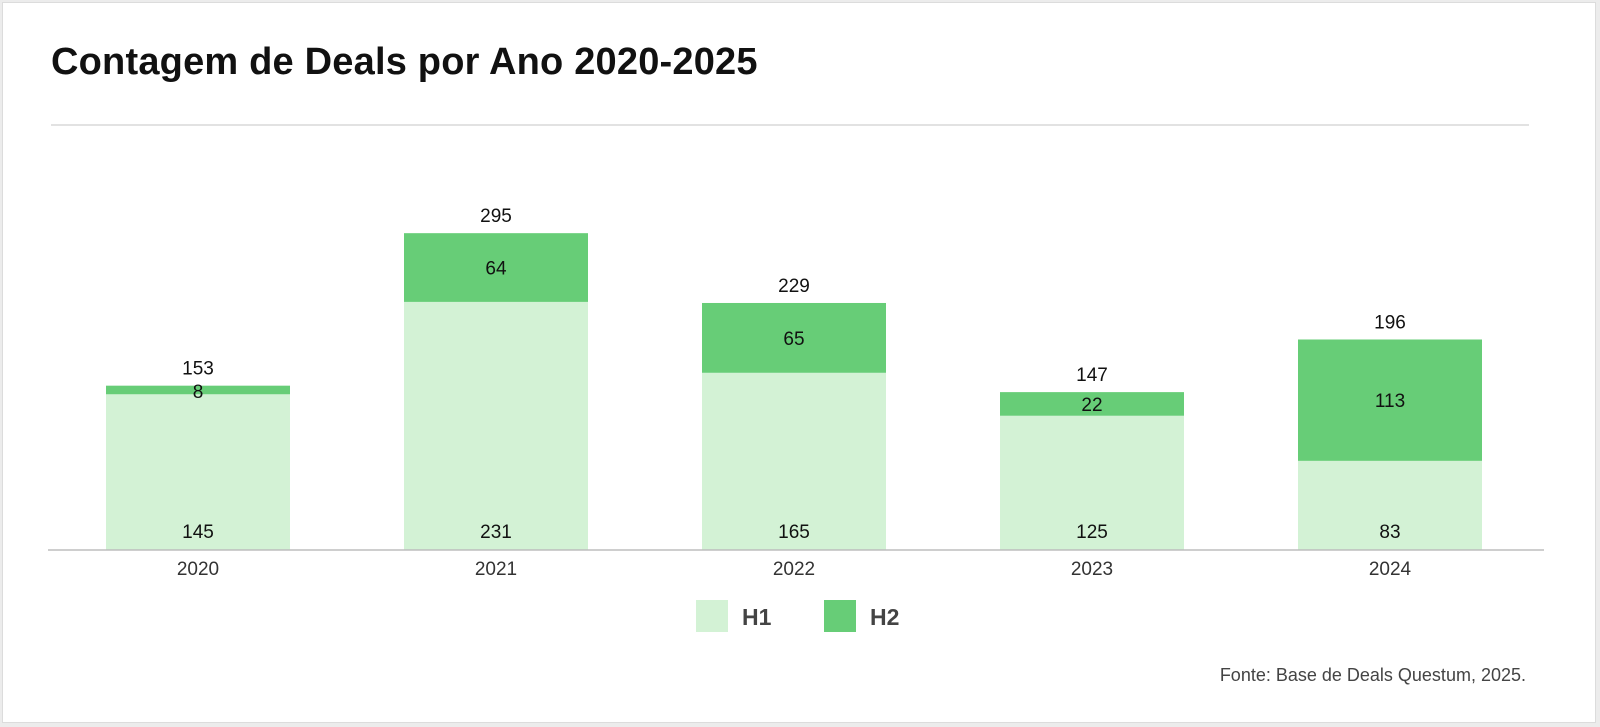 This screenshot has width=1600, height=727. Describe the element at coordinates (790, 125) in the screenshot. I see `title-divider` at that location.